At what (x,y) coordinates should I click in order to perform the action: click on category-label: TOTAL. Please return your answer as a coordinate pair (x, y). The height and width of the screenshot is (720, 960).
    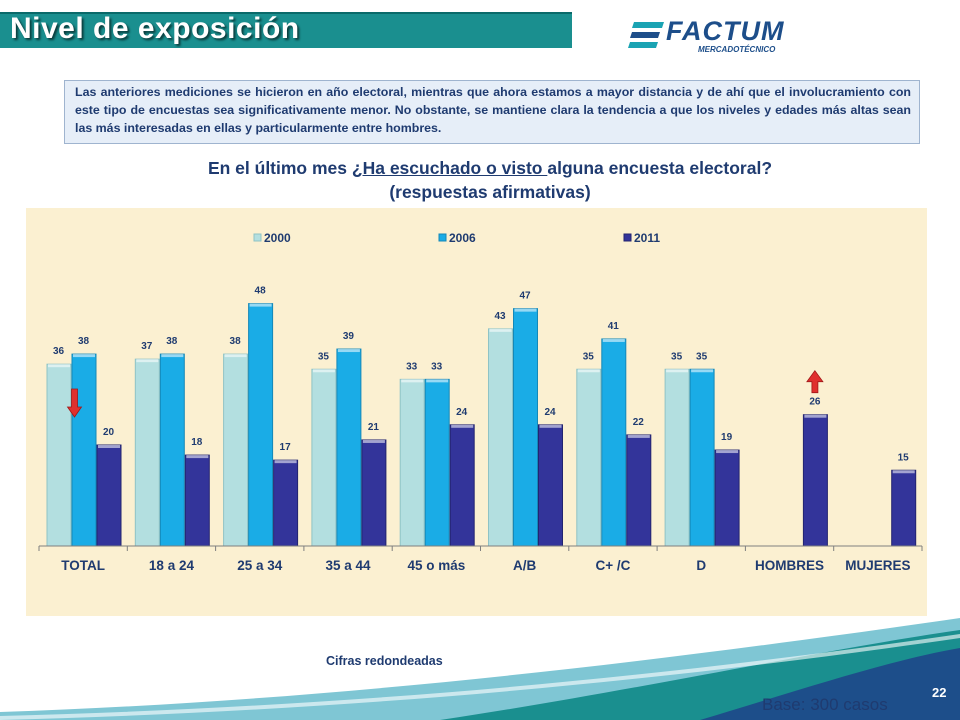
    Looking at the image, I should click on (83, 565).